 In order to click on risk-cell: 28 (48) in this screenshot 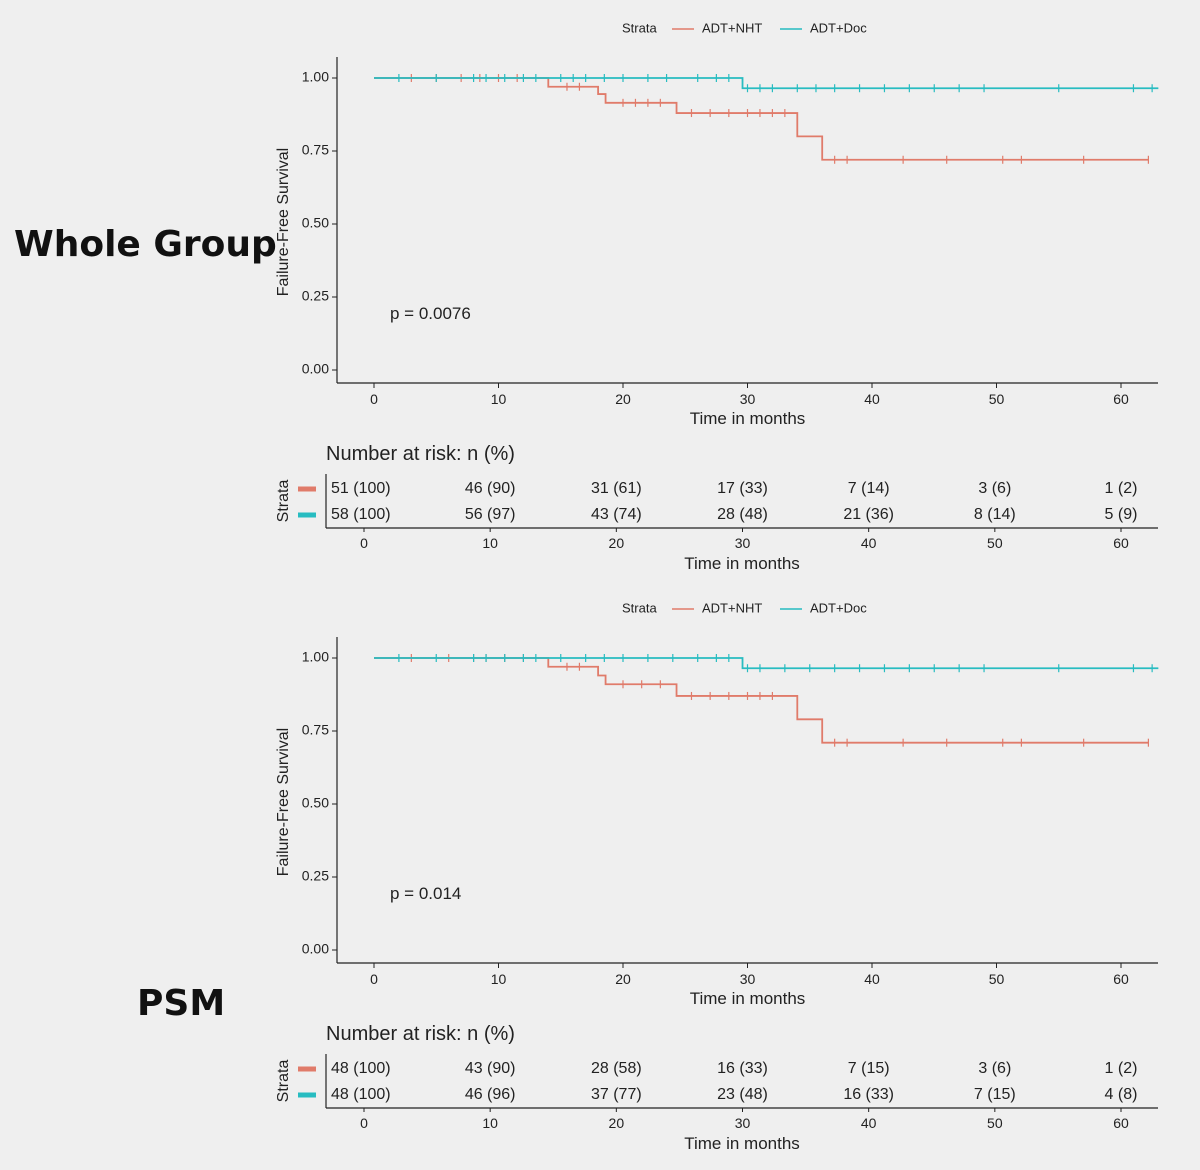, I will do `click(742, 514)`.